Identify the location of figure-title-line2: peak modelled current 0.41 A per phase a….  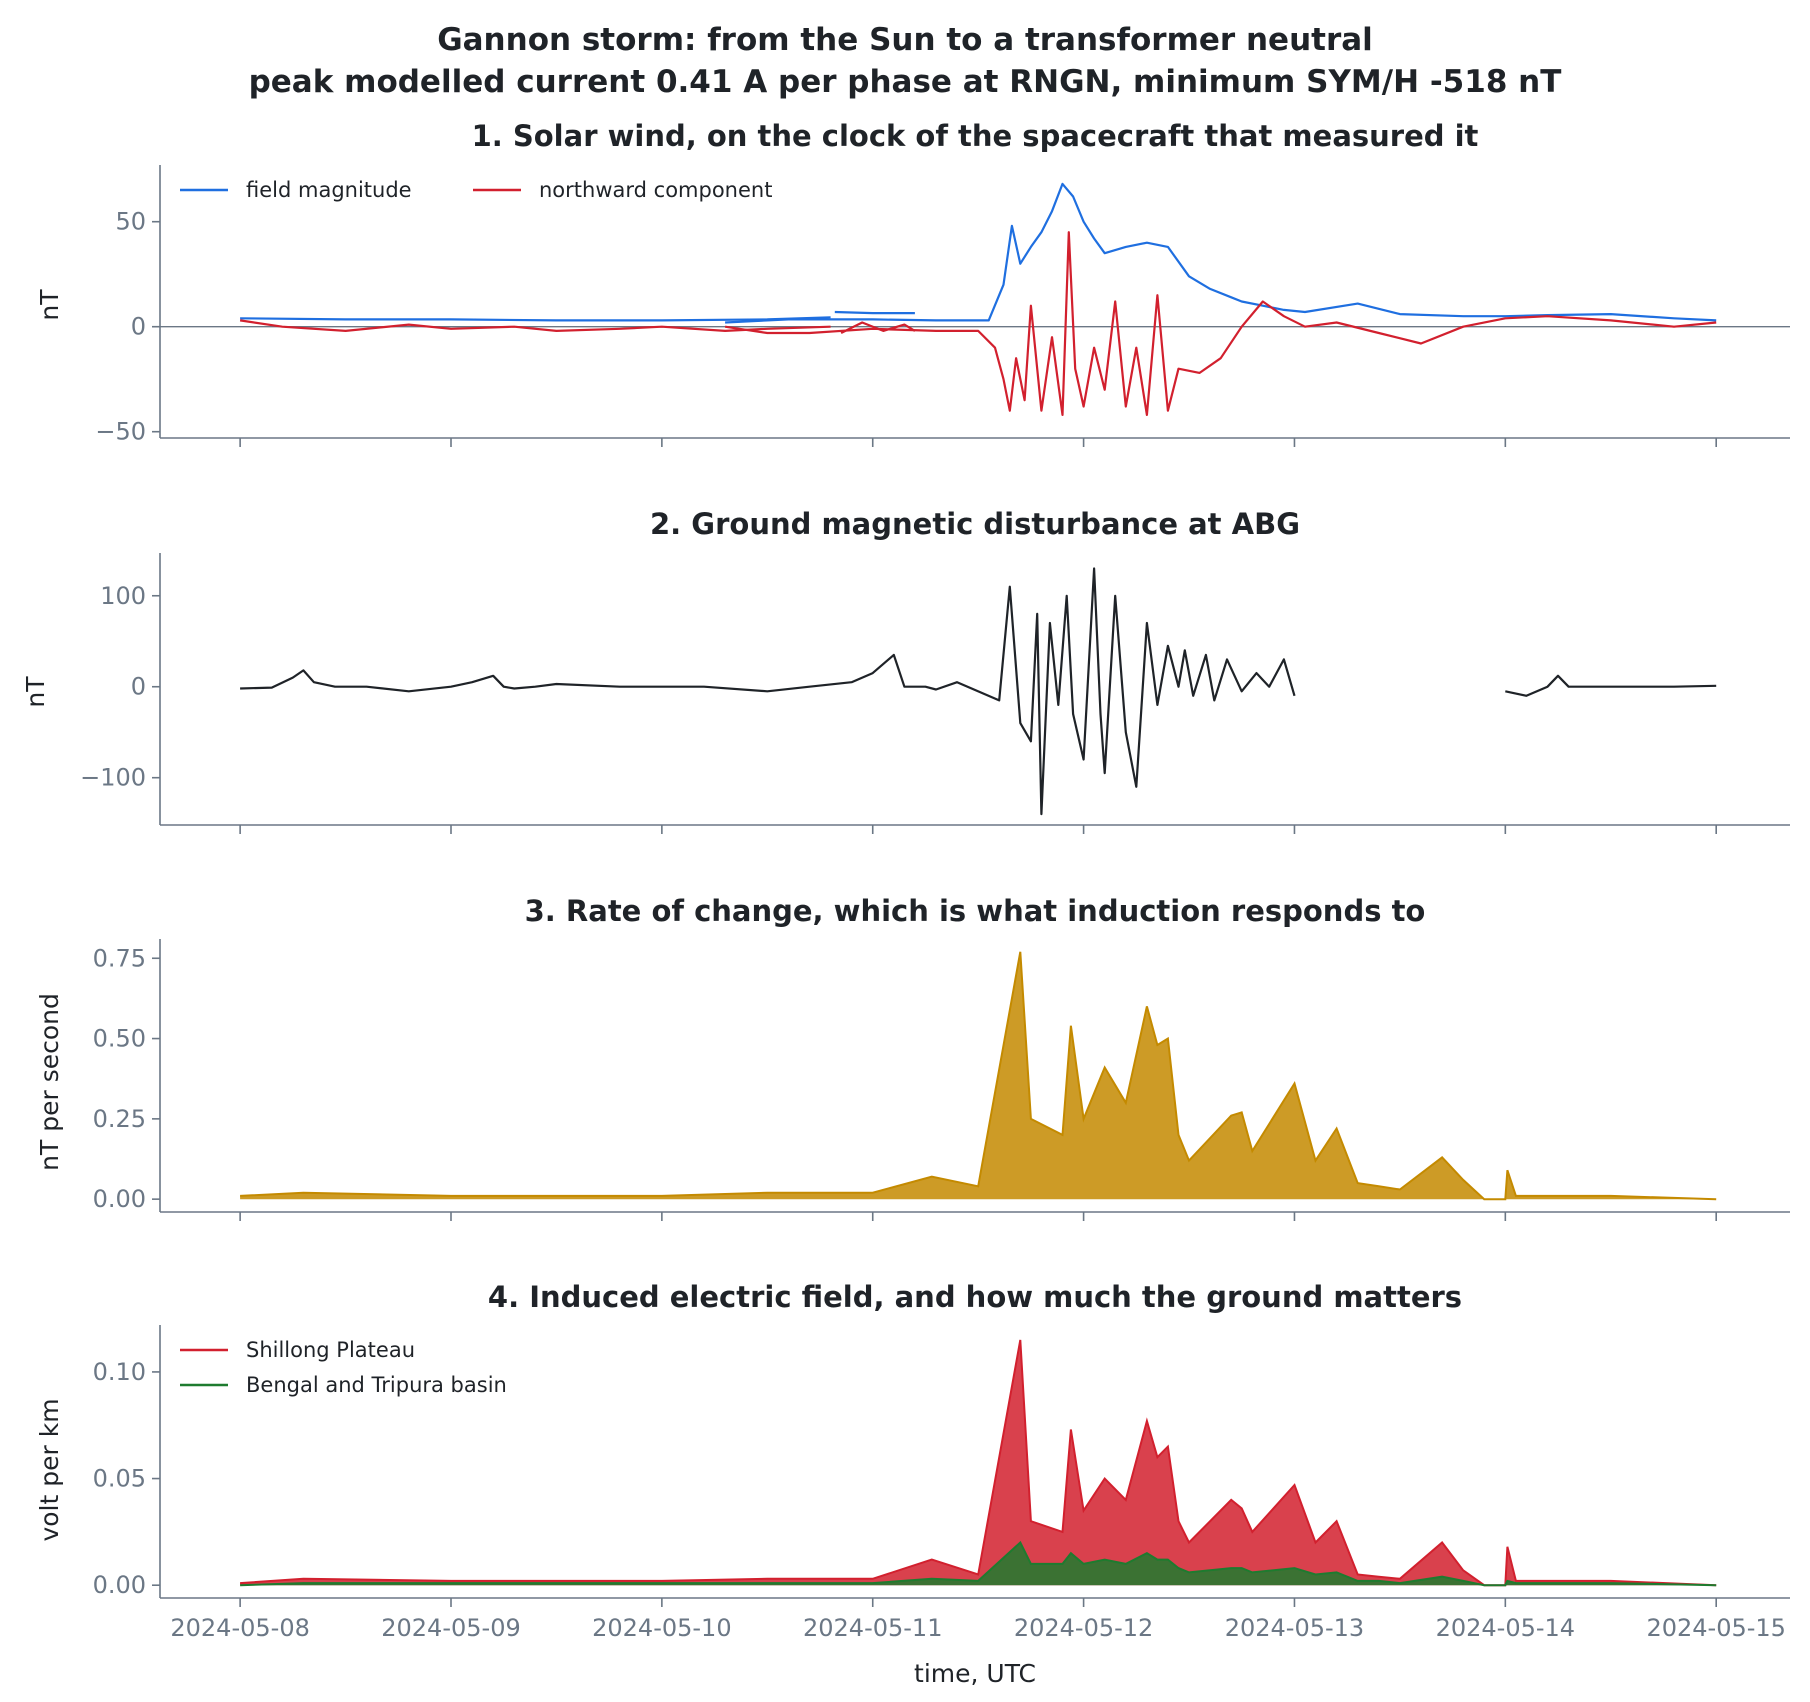
(905, 82).